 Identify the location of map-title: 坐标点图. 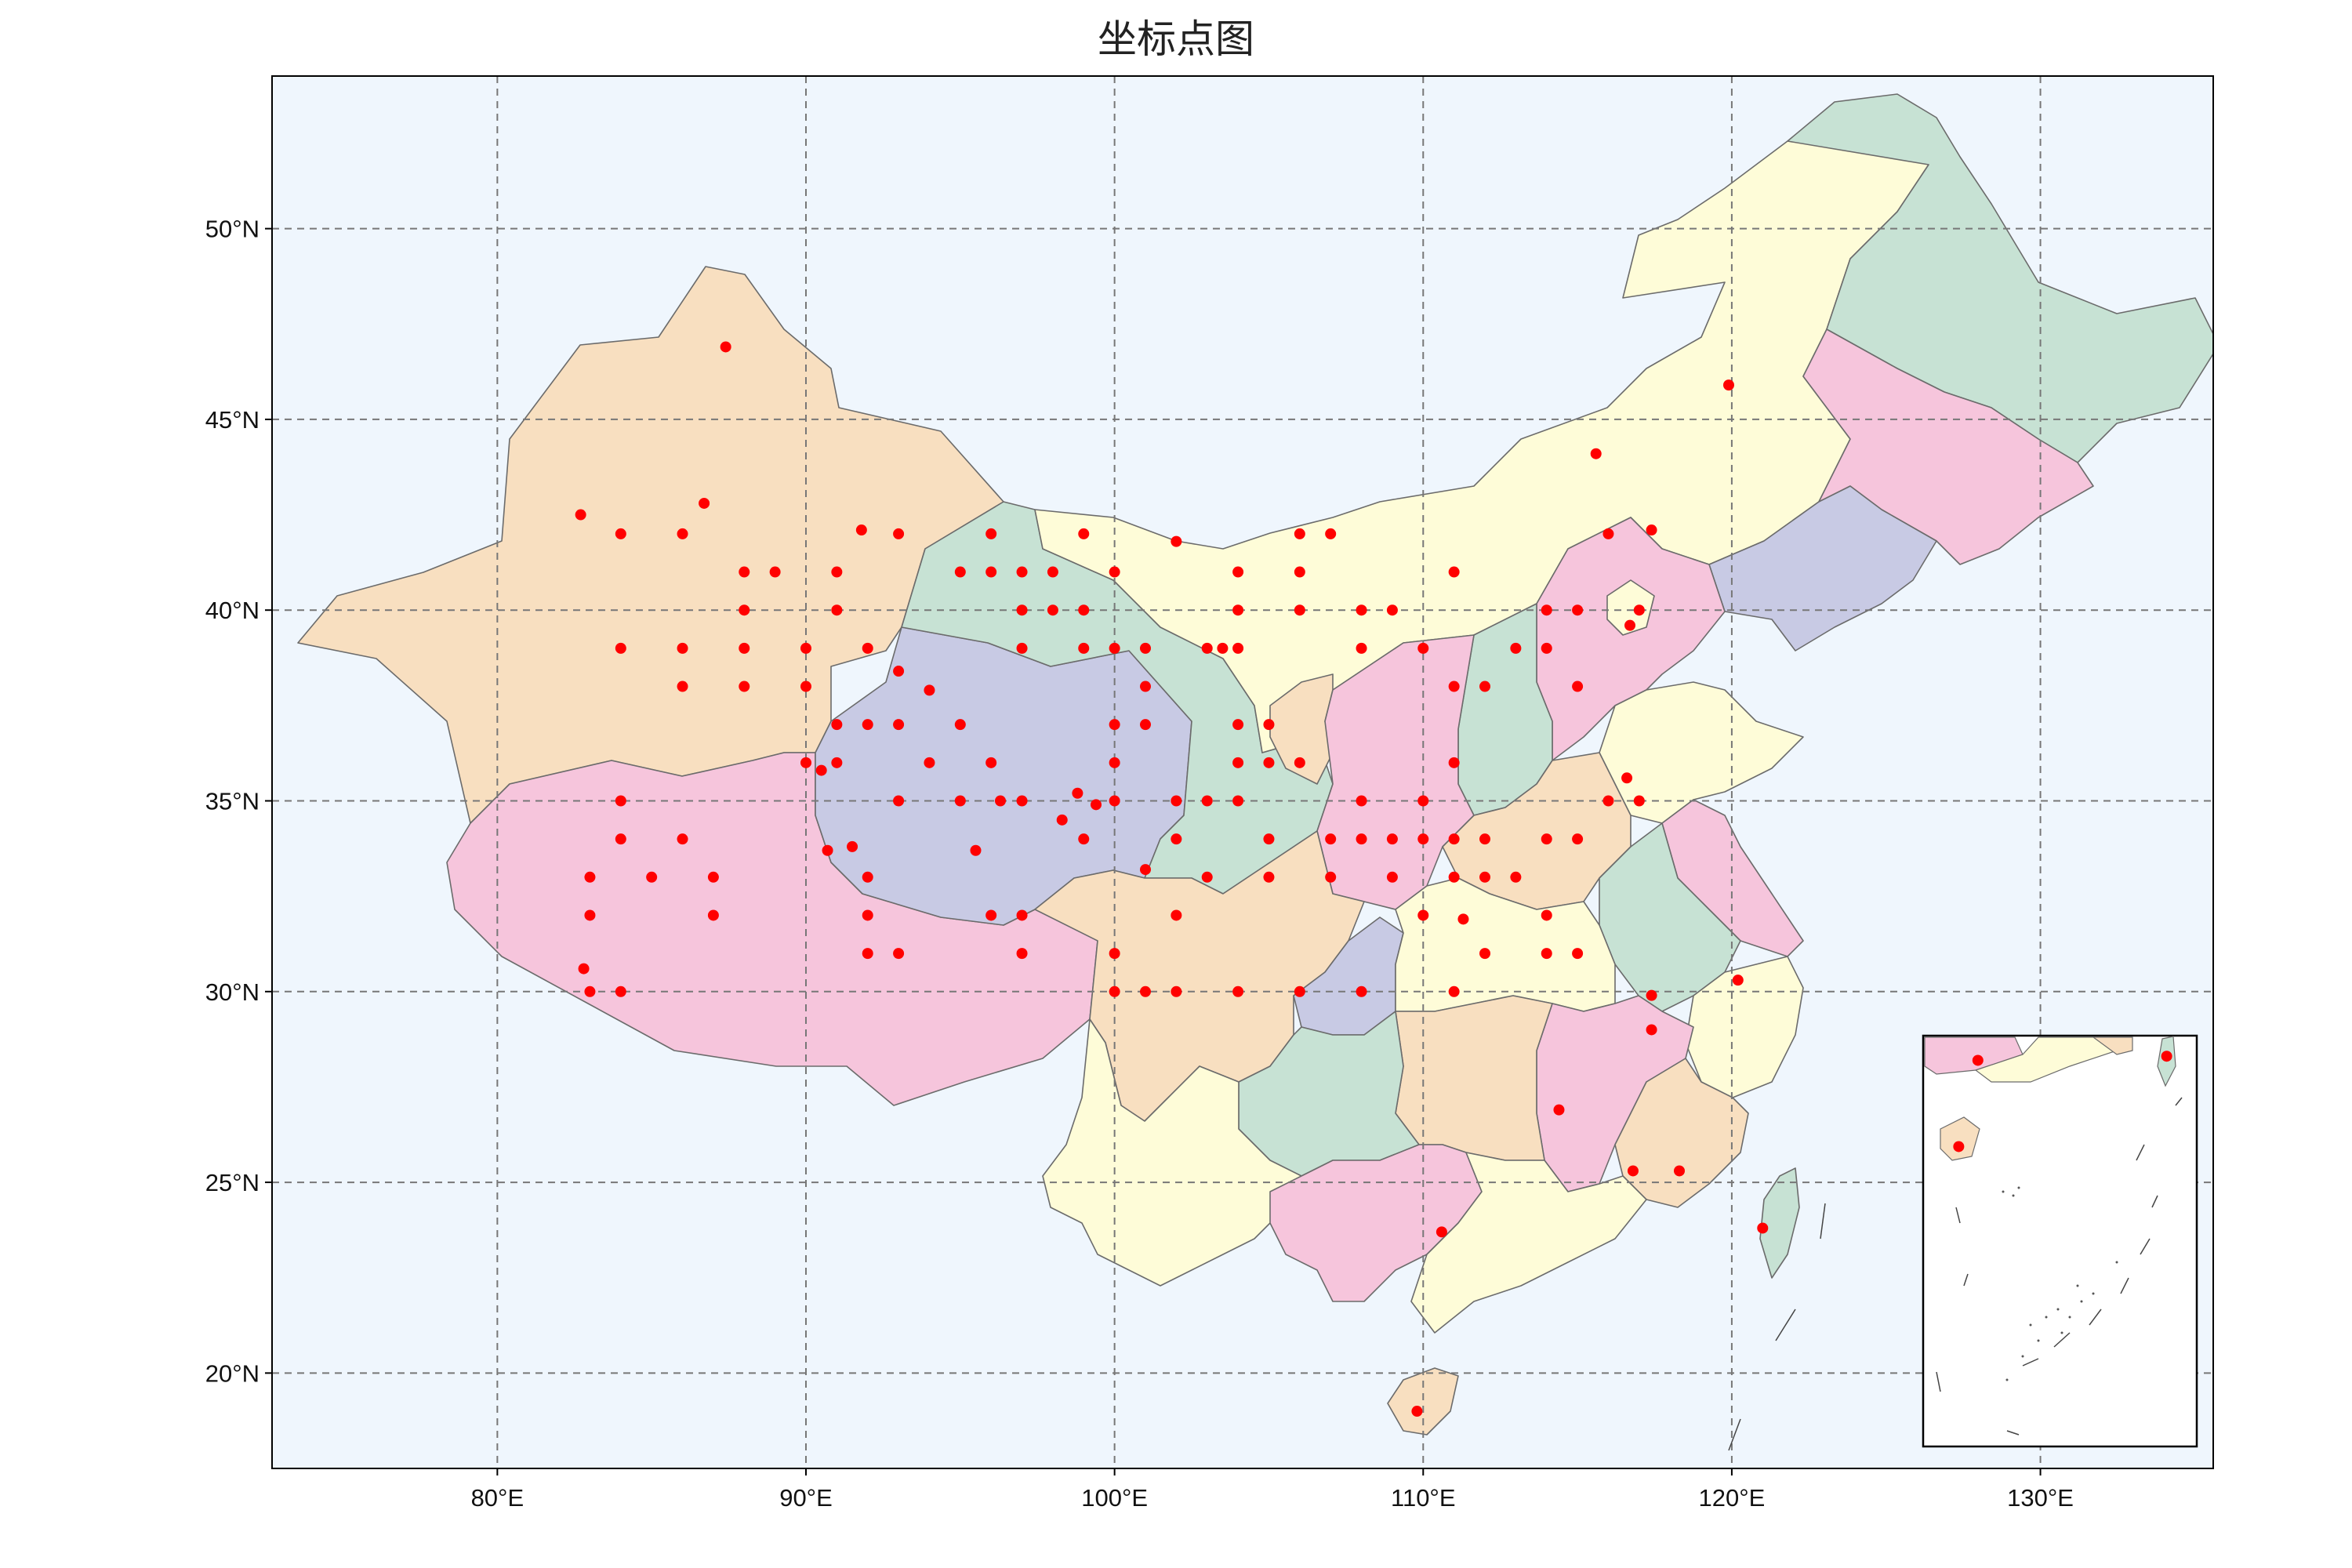
(1176, 39).